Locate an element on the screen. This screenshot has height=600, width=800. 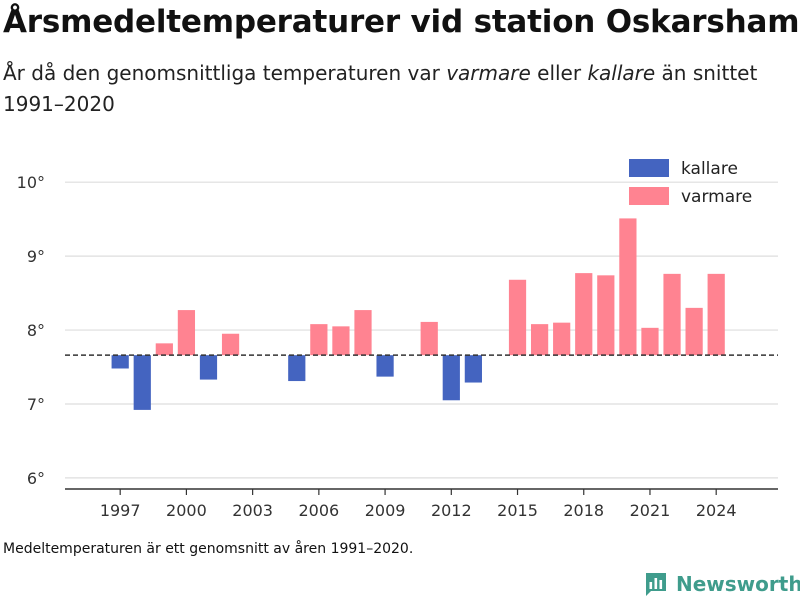
bar-warmer-2024 is located at coordinates (716, 314).